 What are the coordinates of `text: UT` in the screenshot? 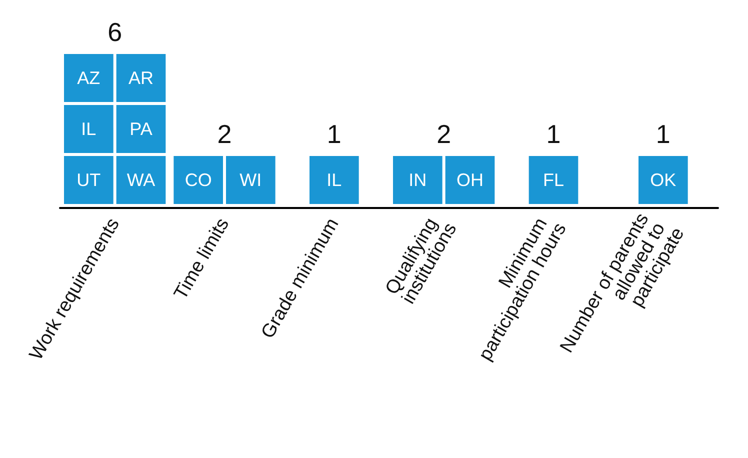 It's located at (88, 180).